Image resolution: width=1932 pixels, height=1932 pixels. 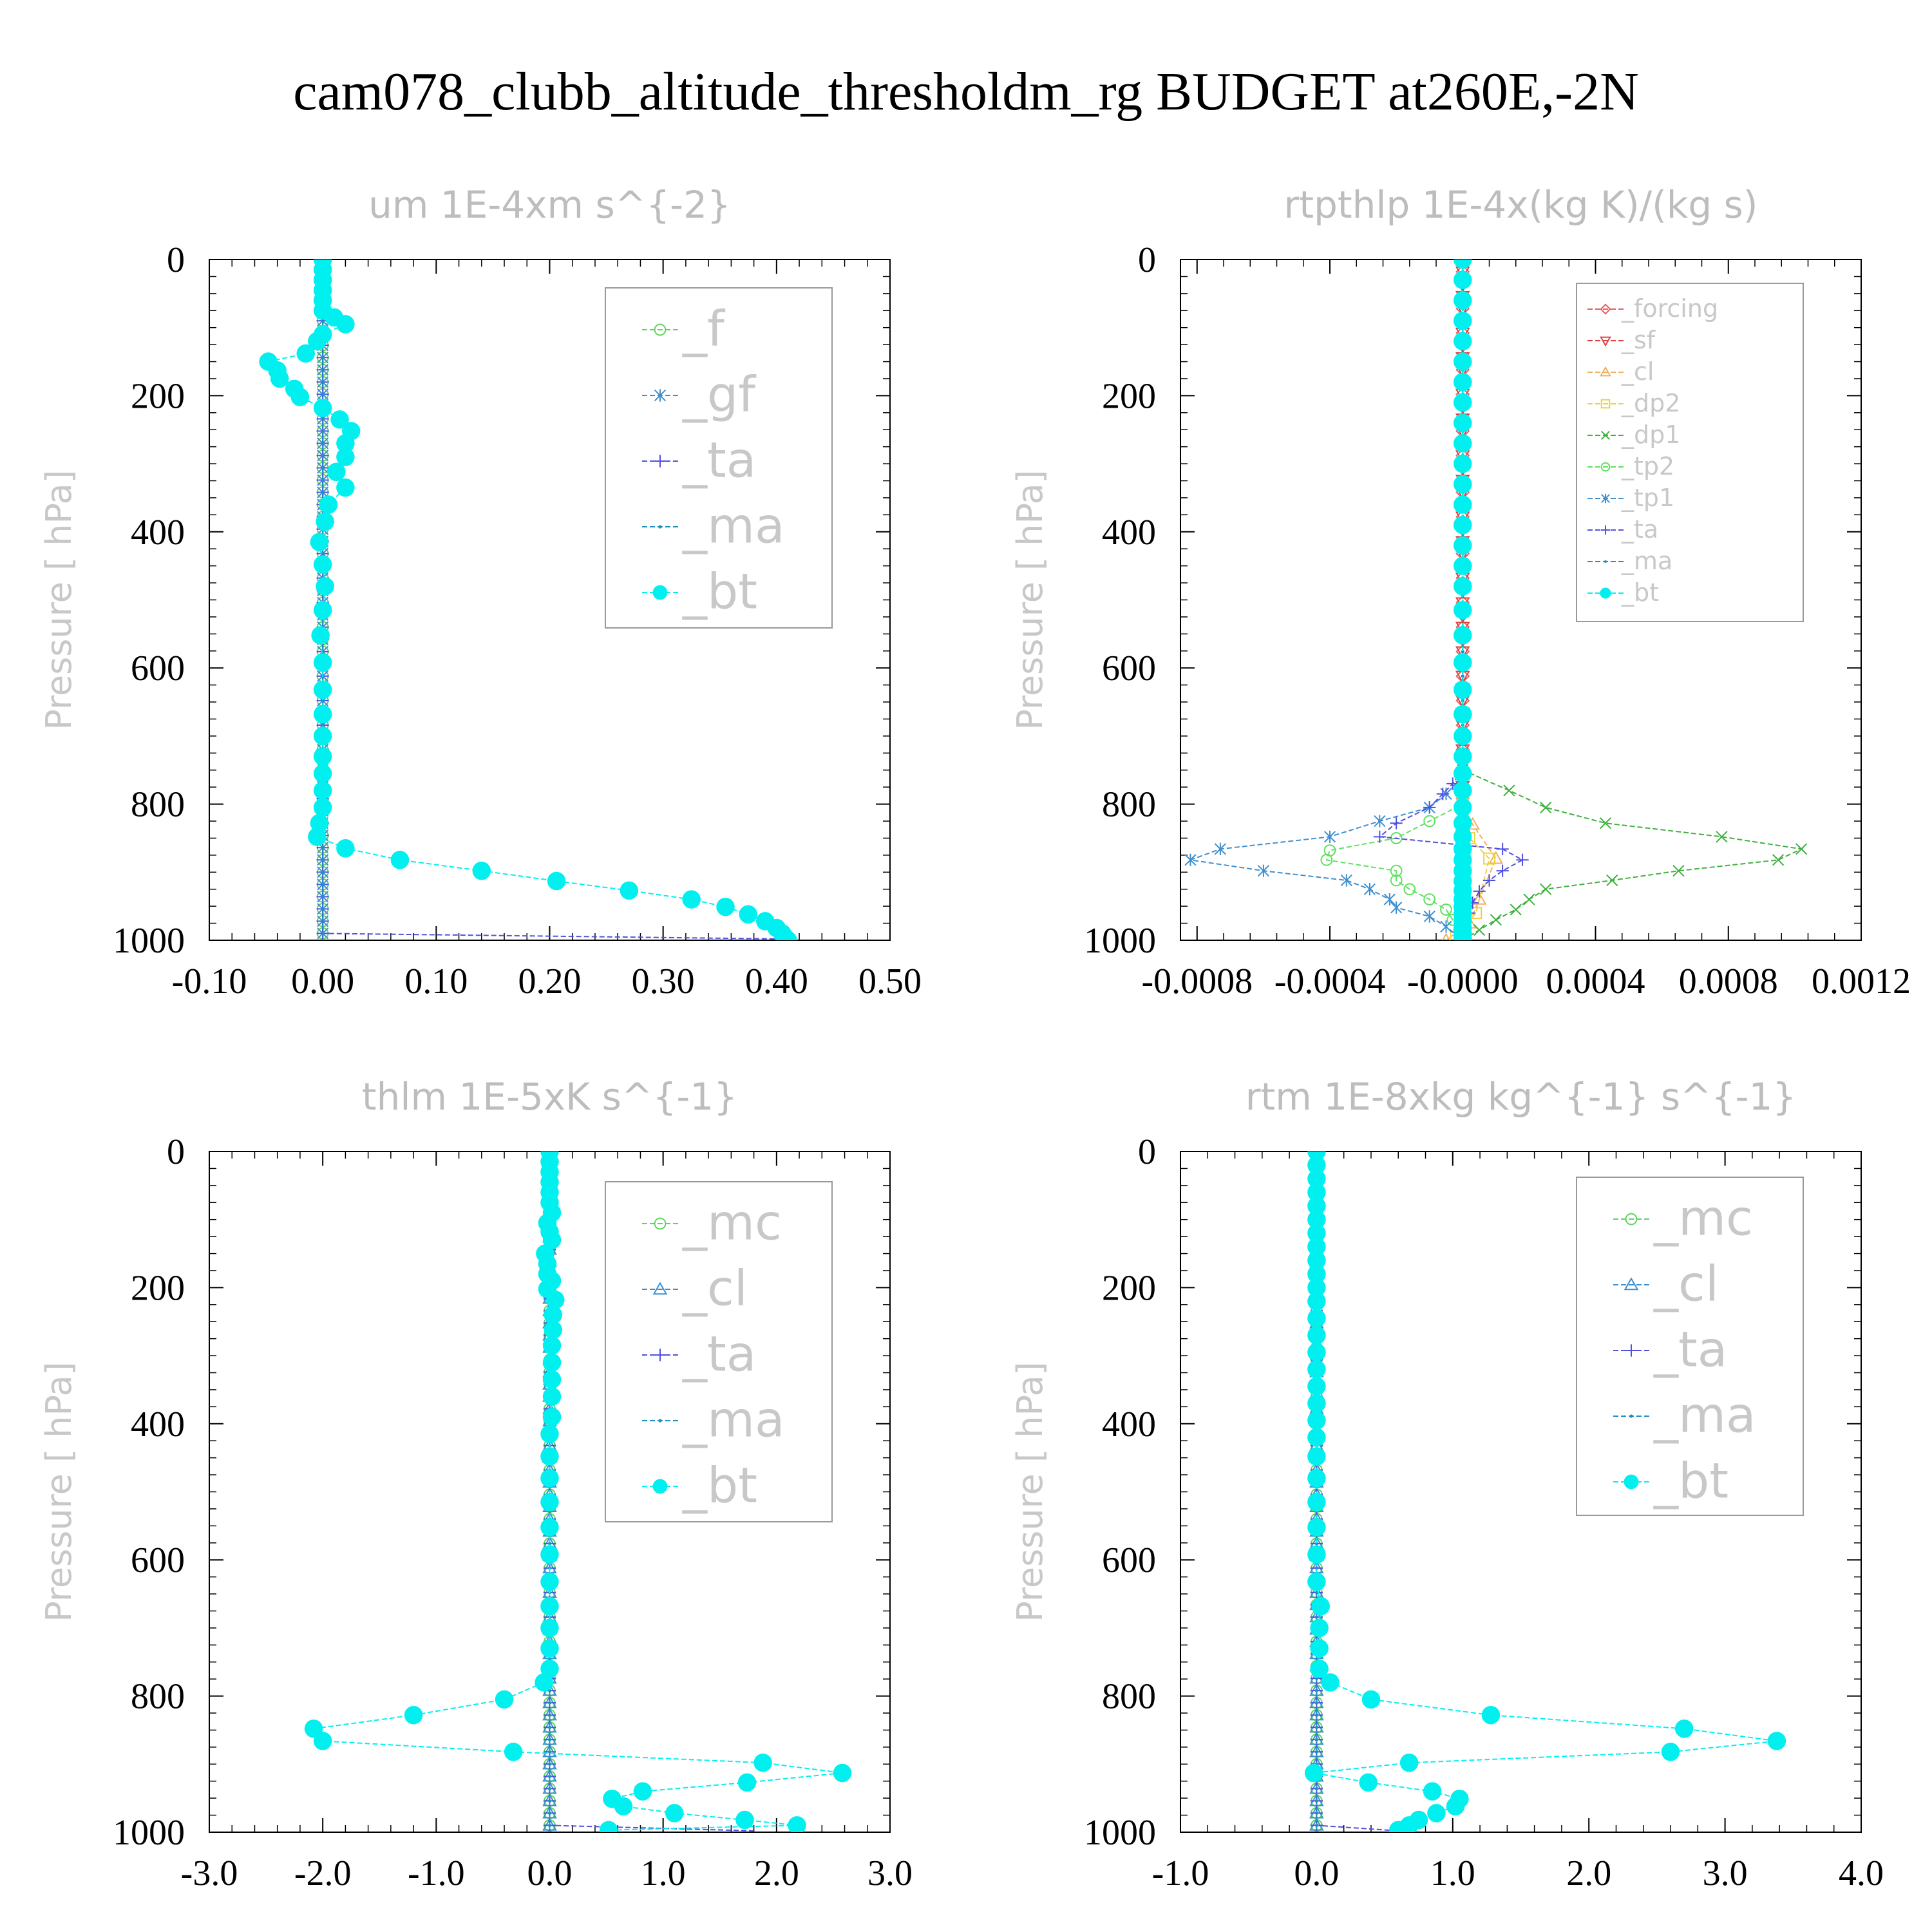 I want to click on y-tick-label: 400, so click(x=158, y=533).